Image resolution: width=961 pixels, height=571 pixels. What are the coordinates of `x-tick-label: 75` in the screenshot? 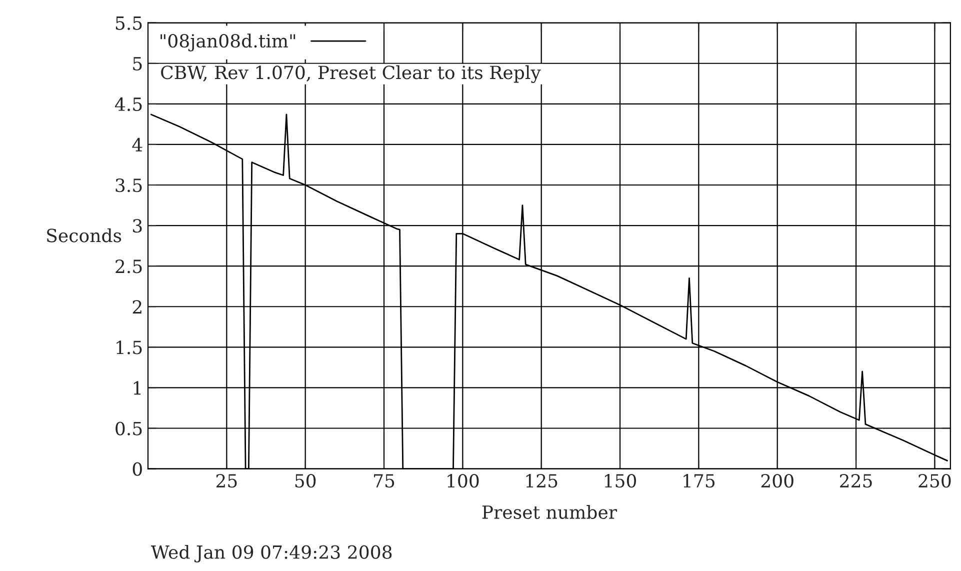 It's located at (384, 481).